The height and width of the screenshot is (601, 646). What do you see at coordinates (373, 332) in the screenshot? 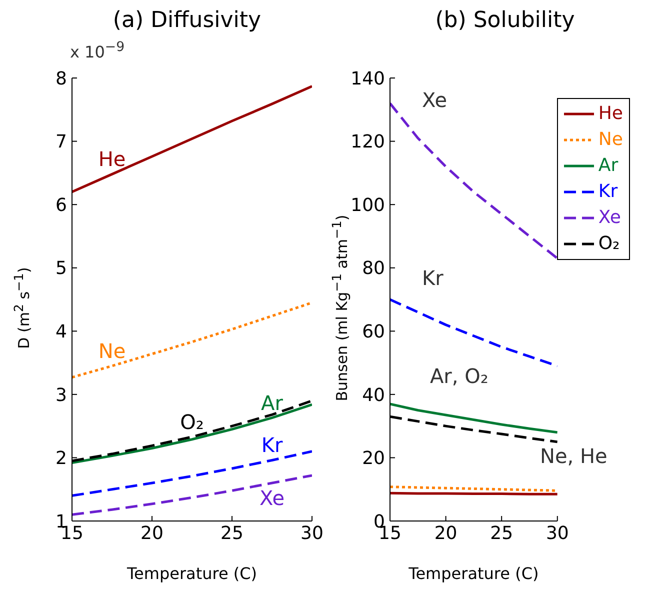
I see `y-tick-label: 60` at bounding box center [373, 332].